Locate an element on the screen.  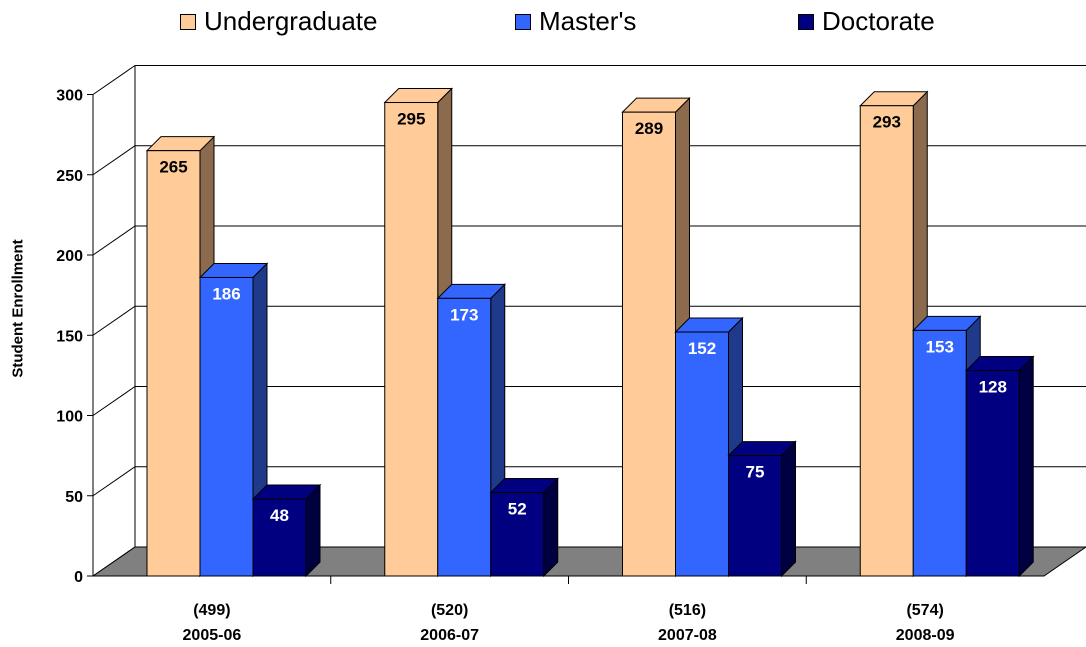
y-tick-label: 300 is located at coordinates (69, 96).